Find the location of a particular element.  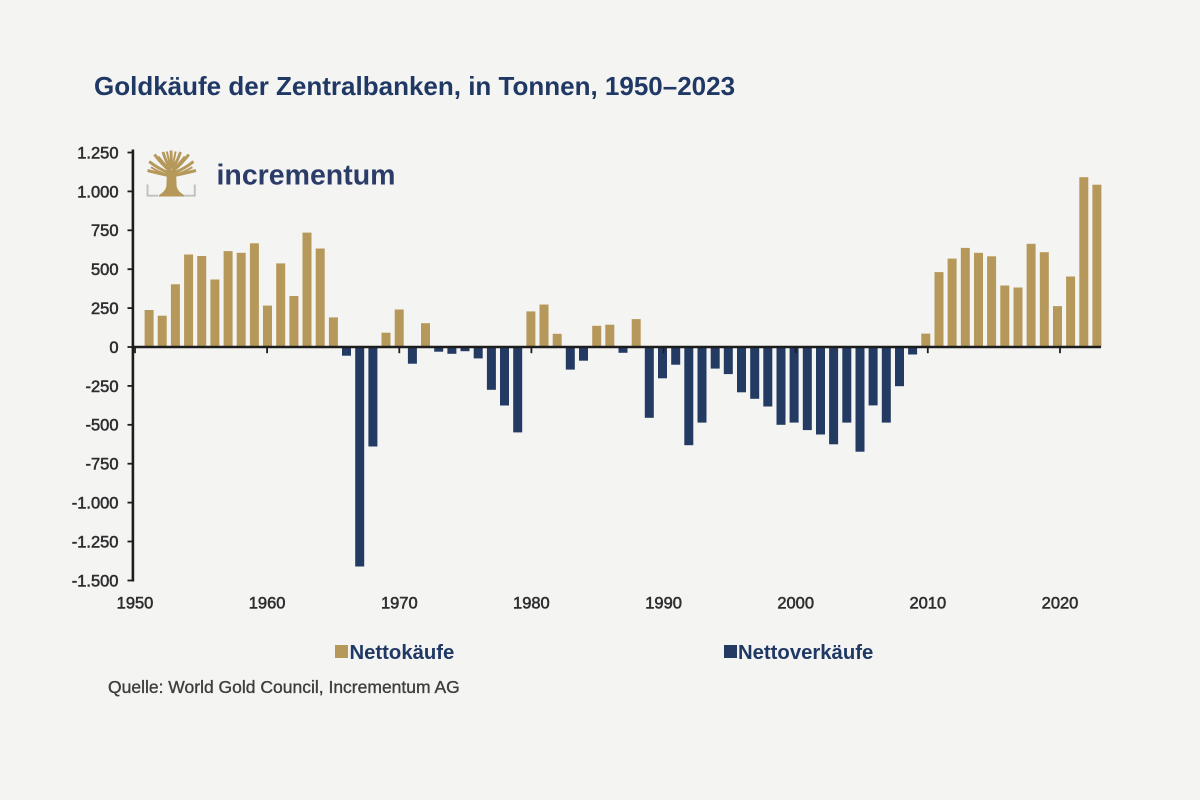

svg-text: 2000 is located at coordinates (795, 604).